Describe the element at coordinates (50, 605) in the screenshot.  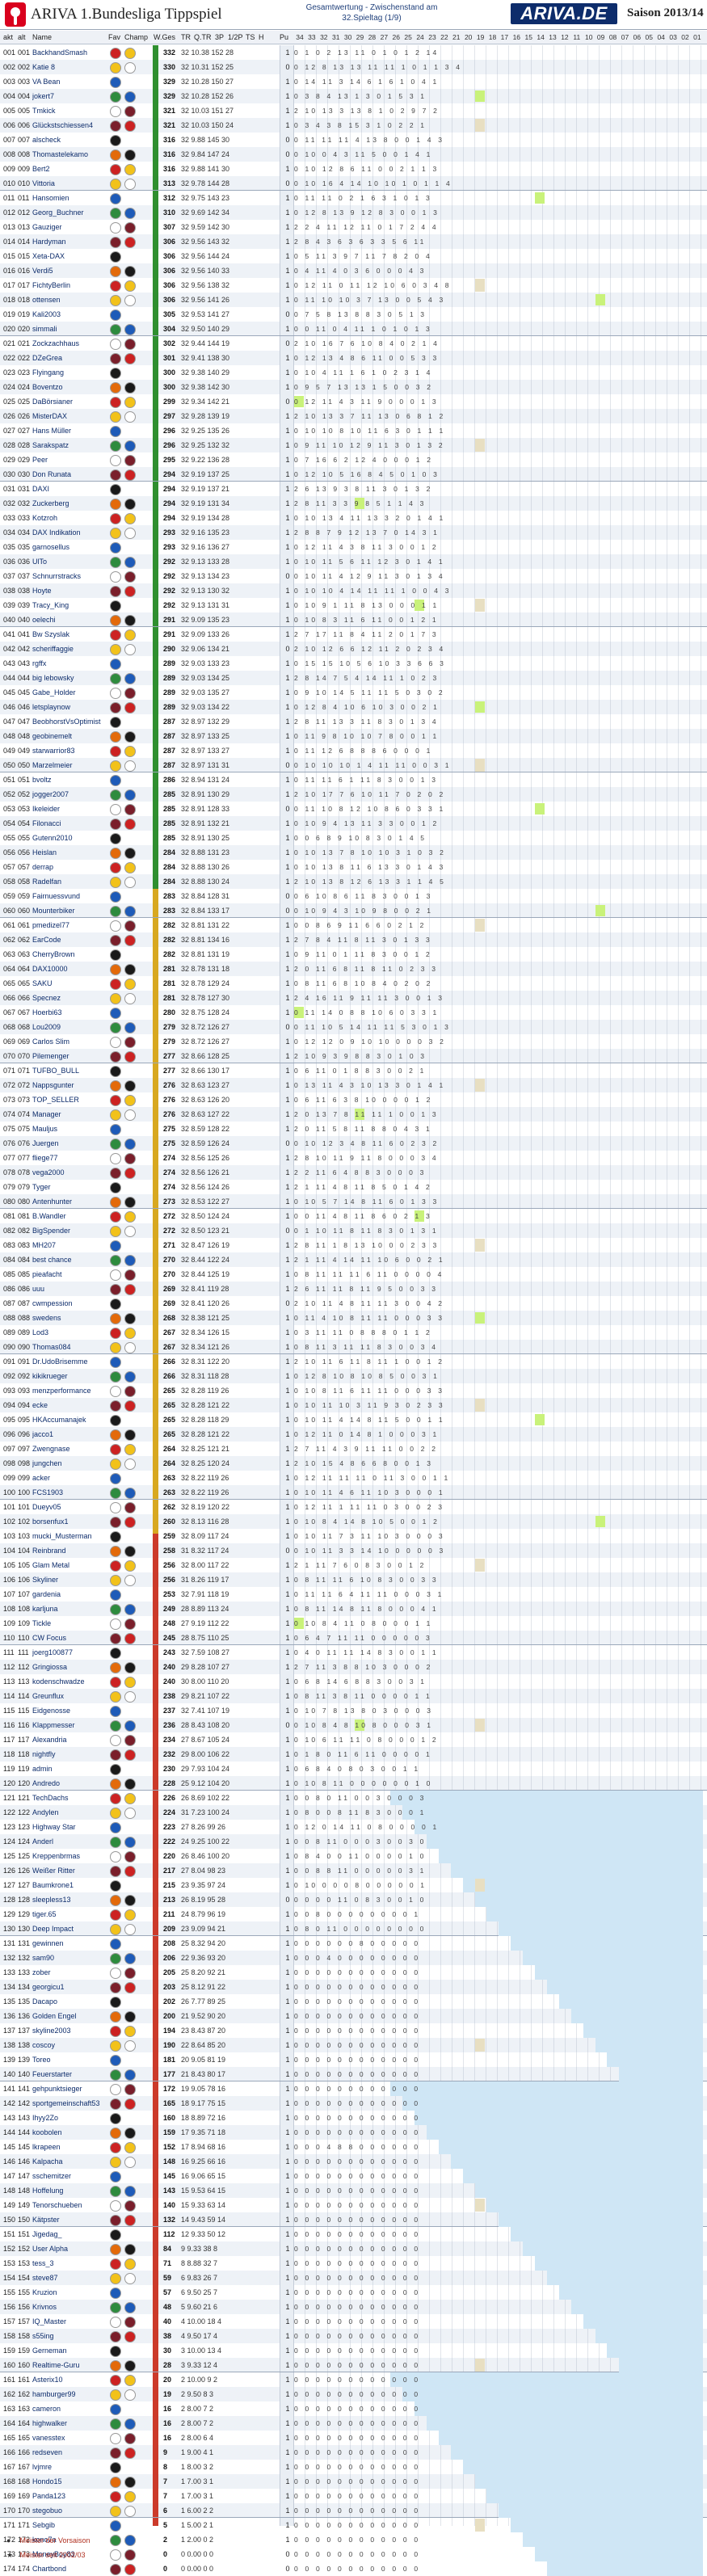
I see `username-link: Tracy_King` at that location.